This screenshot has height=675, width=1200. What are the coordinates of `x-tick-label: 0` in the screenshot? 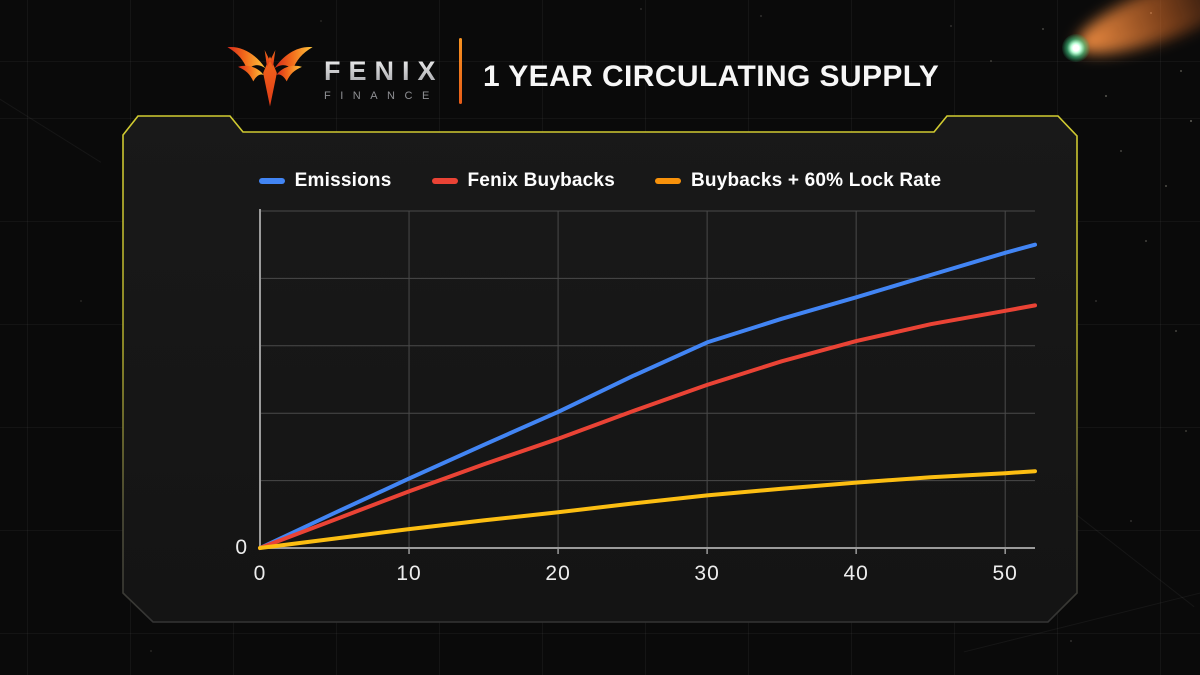 It's located at (260, 573).